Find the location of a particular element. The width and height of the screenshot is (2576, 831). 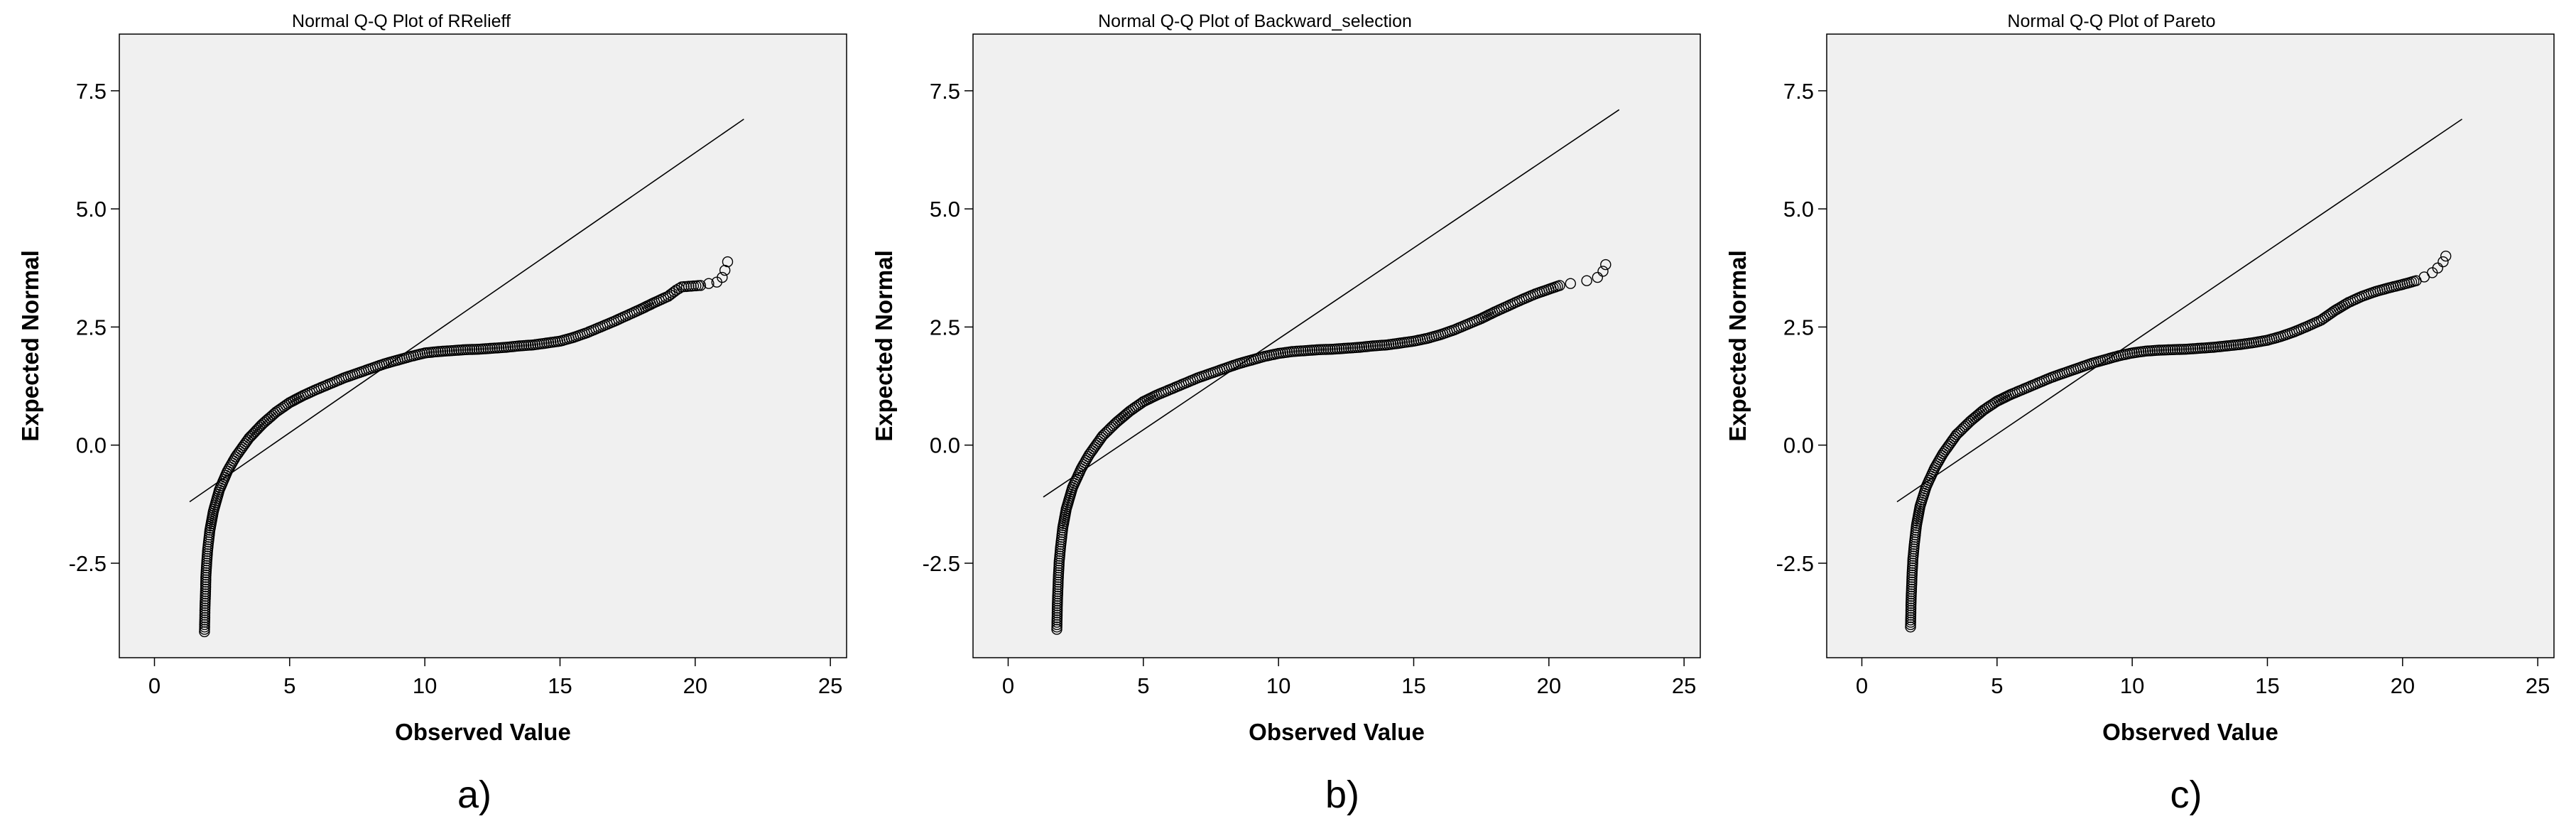

chart-title: Normal Q-Q Plot of RRelieff is located at coordinates (401, 21).